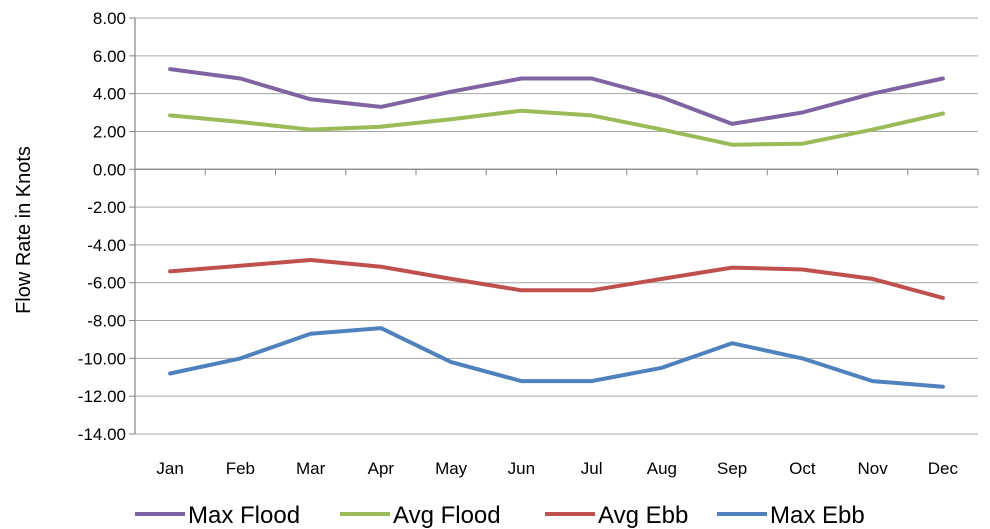 This screenshot has width=990, height=529. Describe the element at coordinates (109, 169) in the screenshot. I see `y-tick-label: 0.00` at that location.